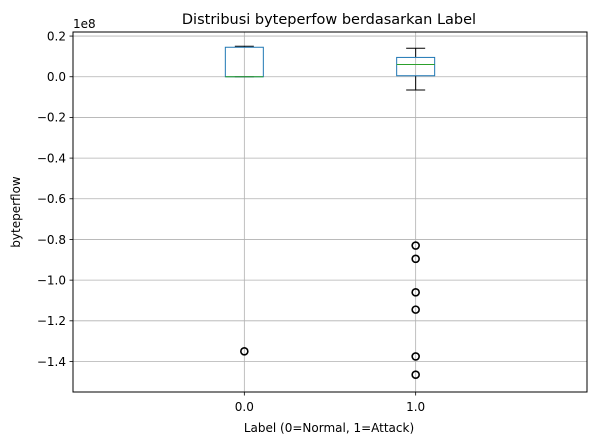  I want to click on y-tick-label: −0.8, so click(51, 240).